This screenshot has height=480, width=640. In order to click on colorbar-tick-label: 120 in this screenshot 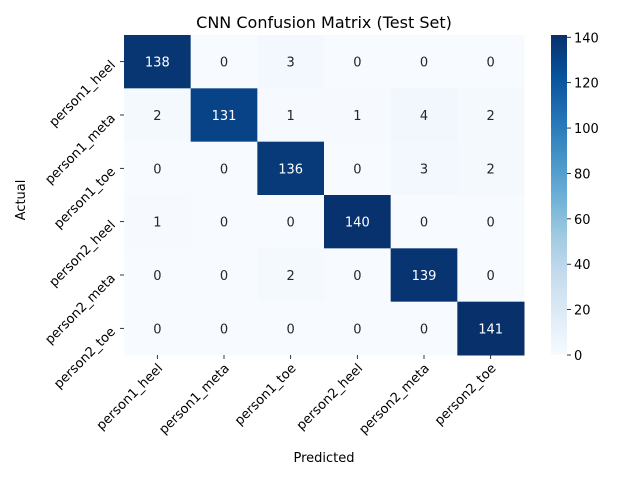, I will do `click(586, 84)`.